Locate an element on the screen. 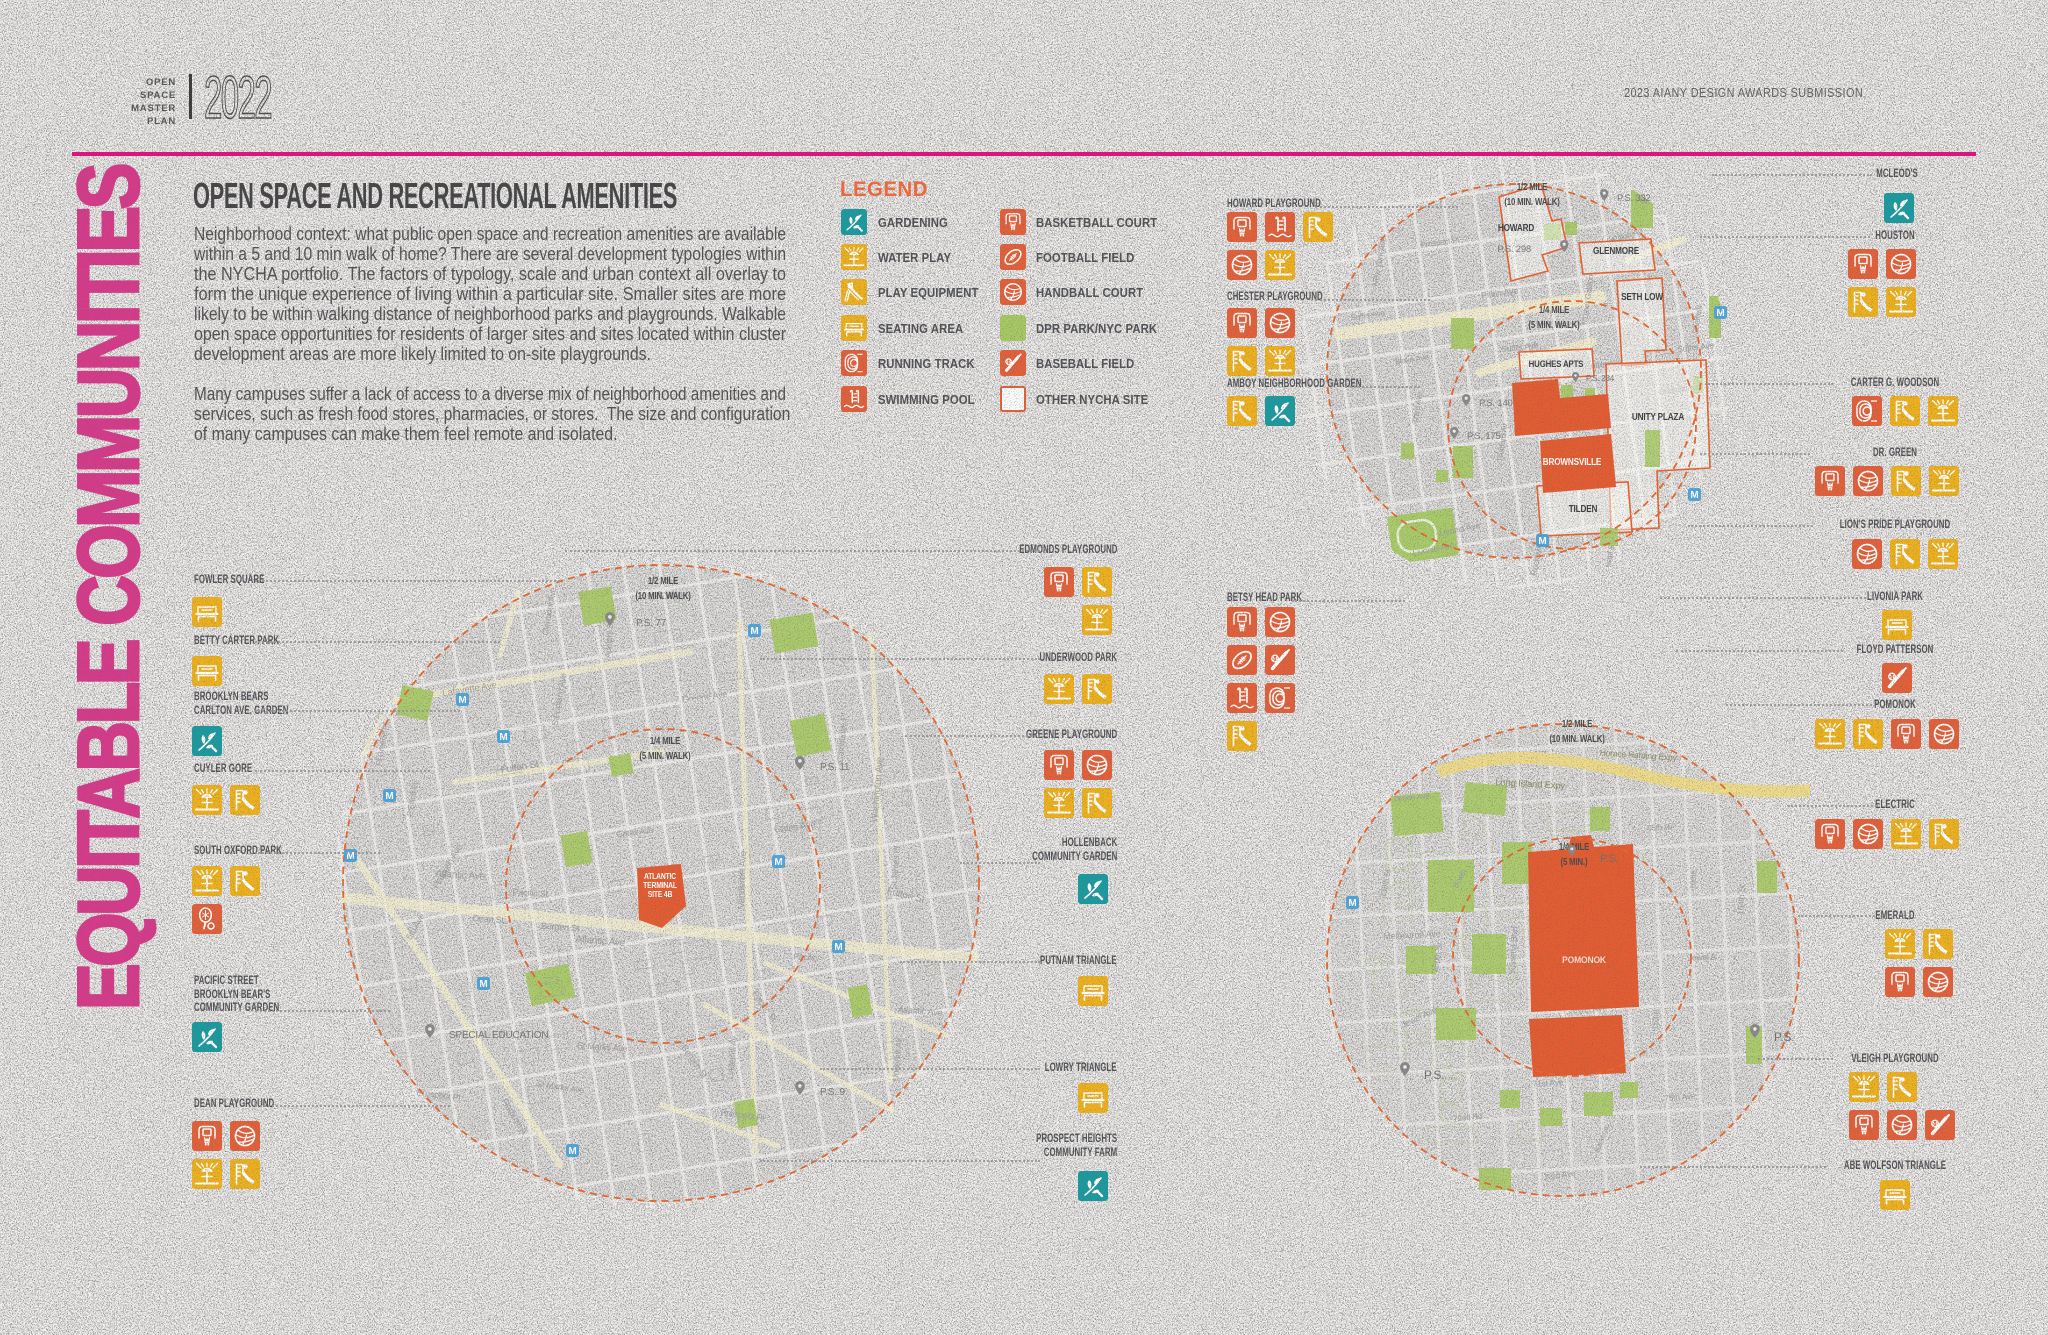  svg-text: TILDEN is located at coordinates (1583, 508).